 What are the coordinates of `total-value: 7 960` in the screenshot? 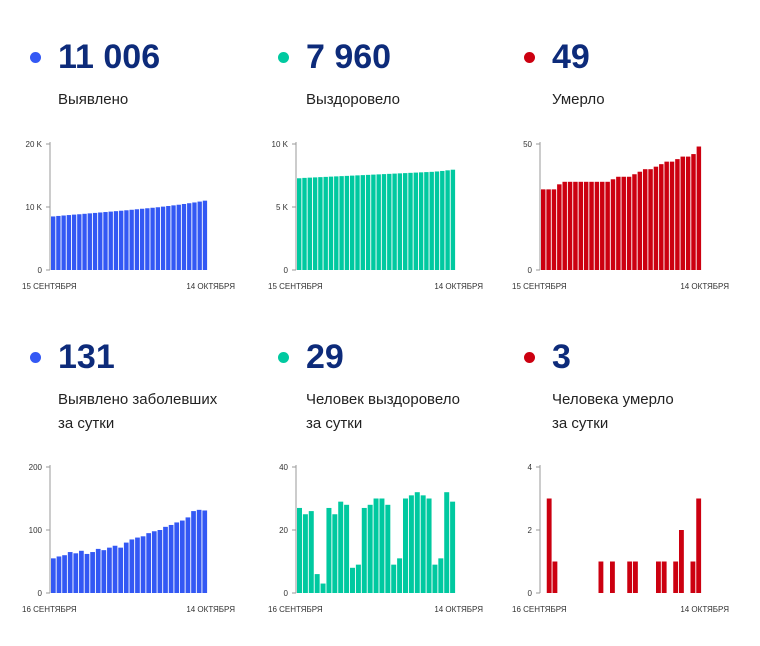 It's located at (349, 57).